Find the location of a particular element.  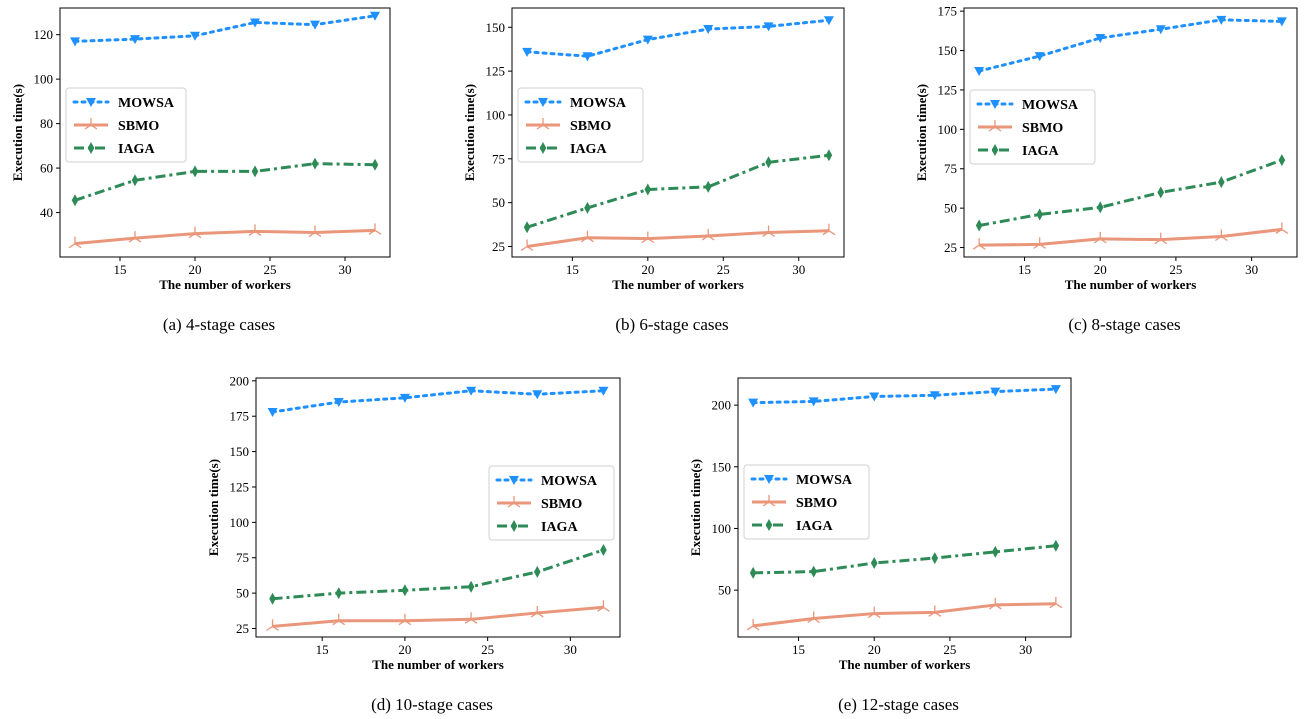

y-tick-label: 175 is located at coordinates (240, 416).